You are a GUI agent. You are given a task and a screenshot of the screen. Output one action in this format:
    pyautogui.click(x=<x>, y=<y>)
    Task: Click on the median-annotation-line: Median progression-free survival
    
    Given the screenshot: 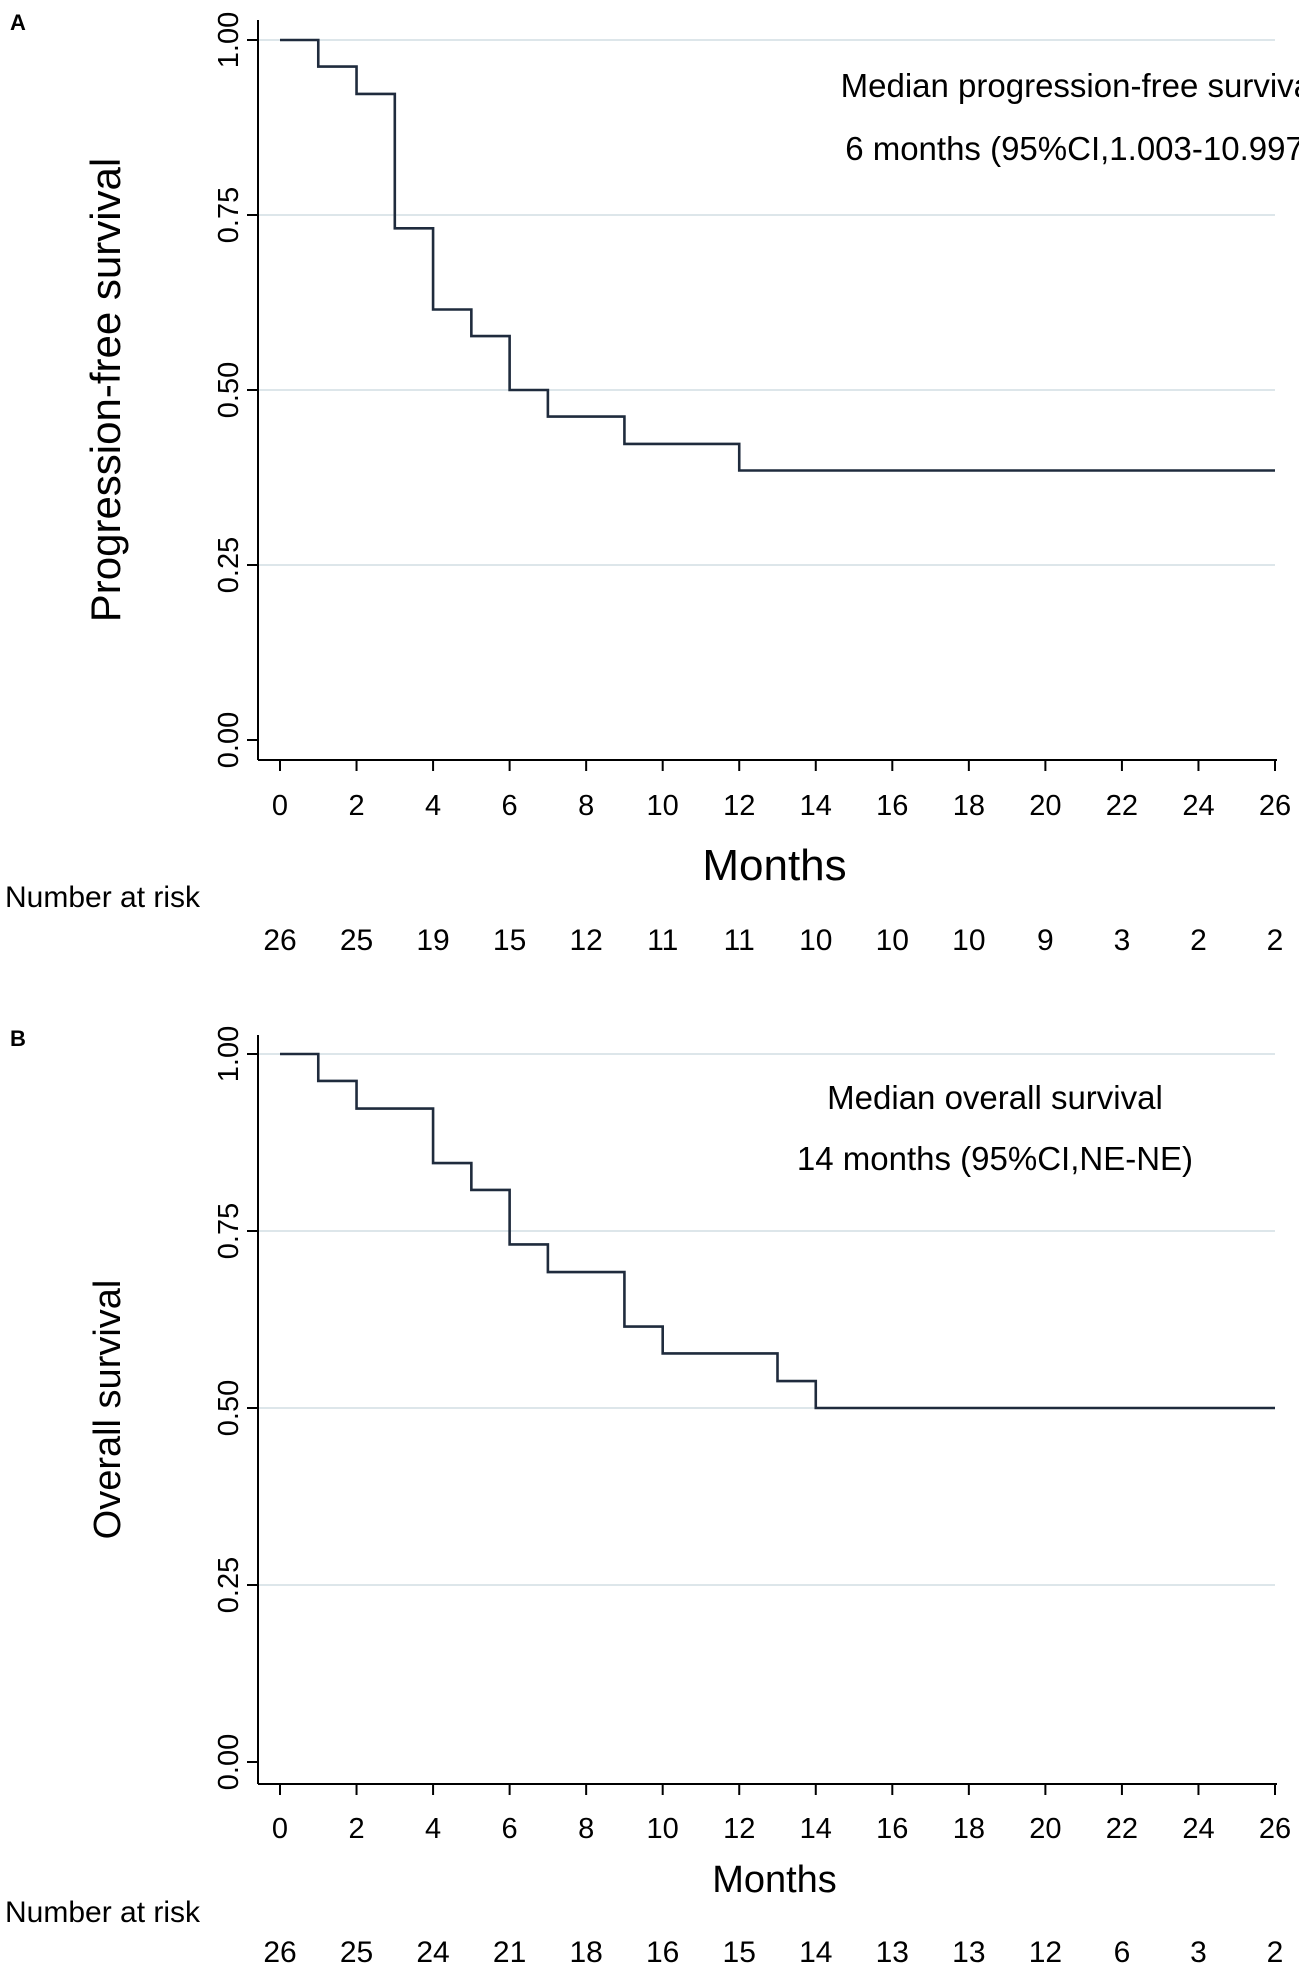 What is the action you would take?
    pyautogui.click(x=1070, y=85)
    